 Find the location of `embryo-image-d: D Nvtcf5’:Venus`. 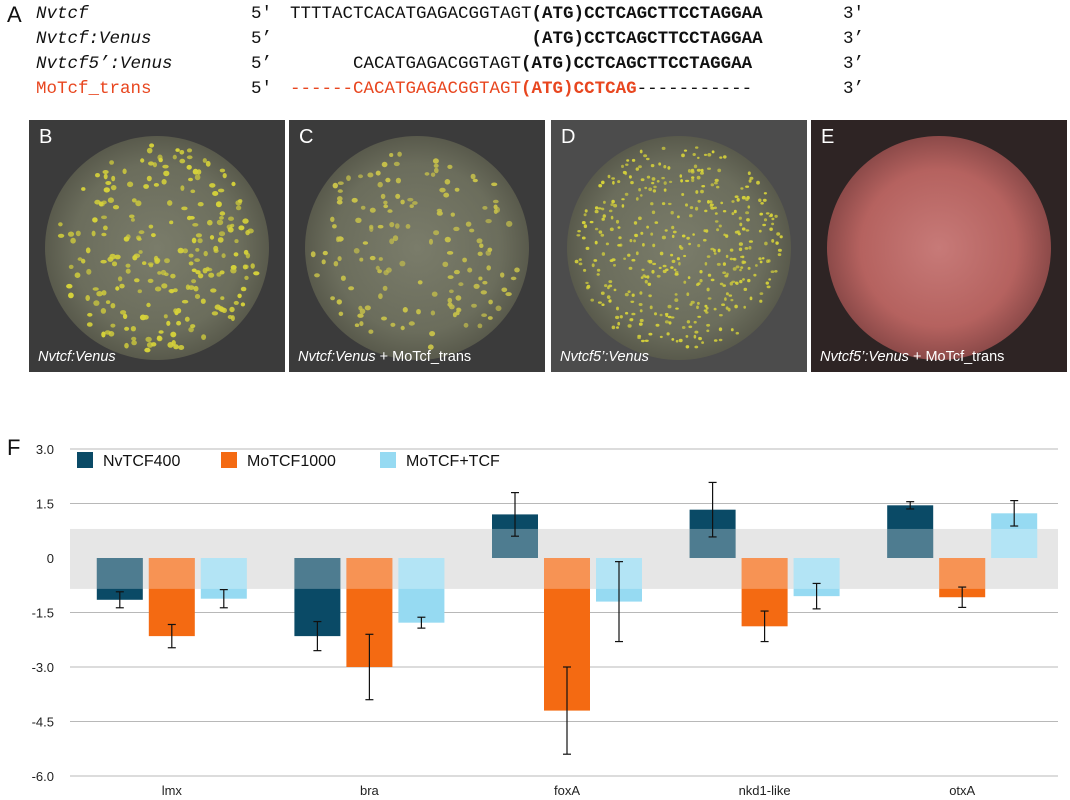

embryo-image-d: D Nvtcf5’:Venus is located at coordinates (679, 246).